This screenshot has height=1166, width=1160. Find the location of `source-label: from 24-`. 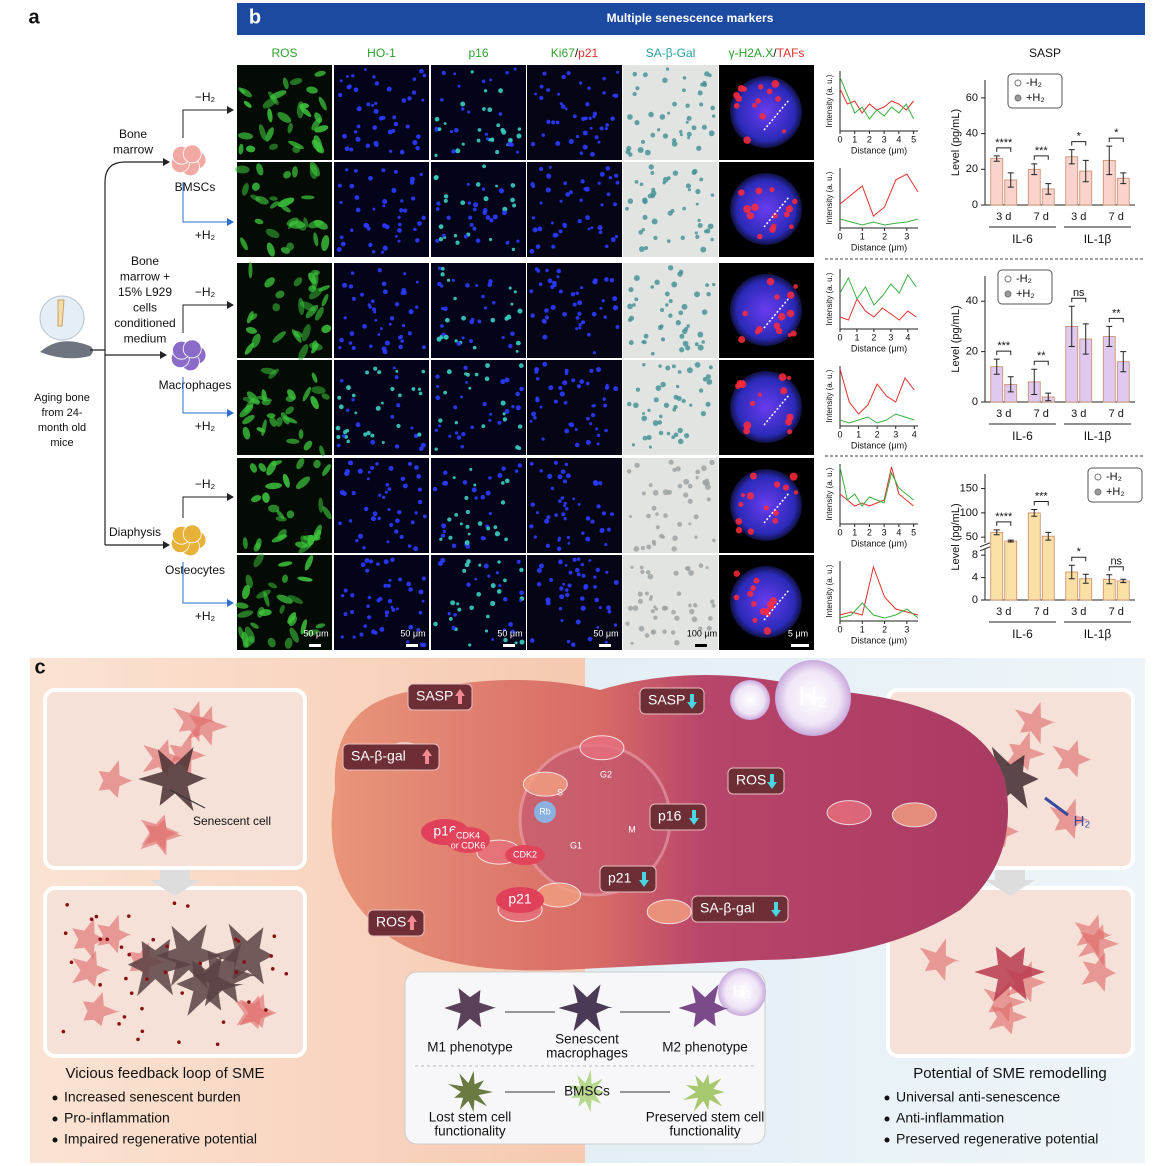

source-label: from 24- is located at coordinates (62, 413).